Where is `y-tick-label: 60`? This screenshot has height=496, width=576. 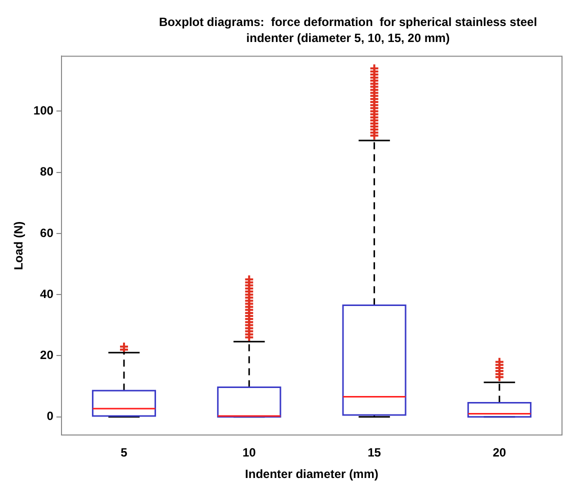
y-tick-label: 60 is located at coordinates (47, 233).